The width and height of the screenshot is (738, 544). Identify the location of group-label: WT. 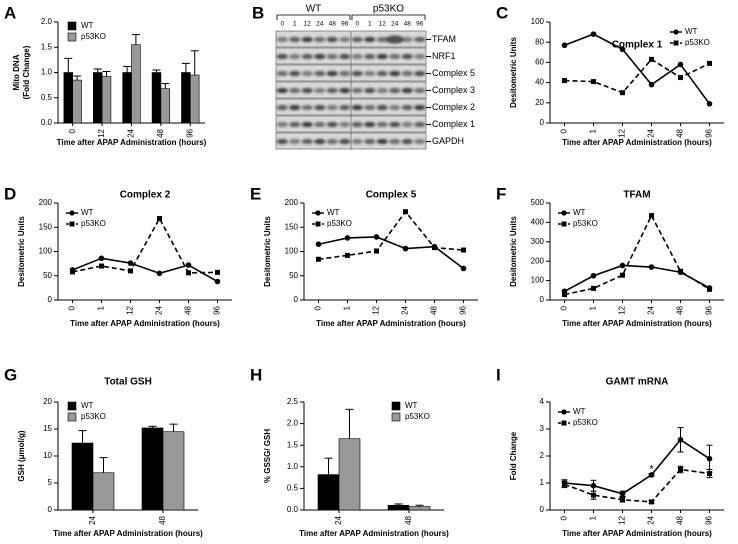
(314, 9).